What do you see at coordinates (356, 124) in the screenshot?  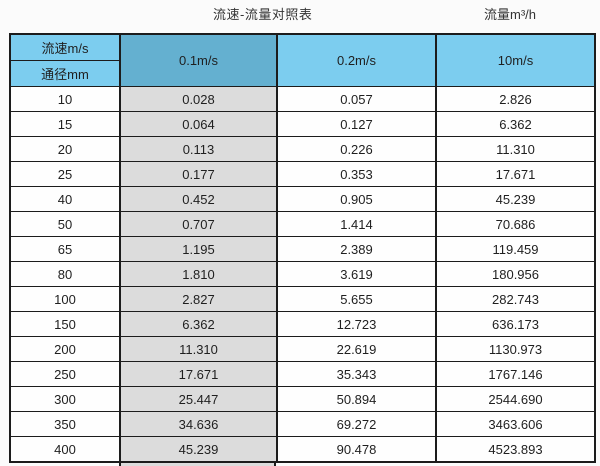 I see `flow-value-cell: 0.127` at bounding box center [356, 124].